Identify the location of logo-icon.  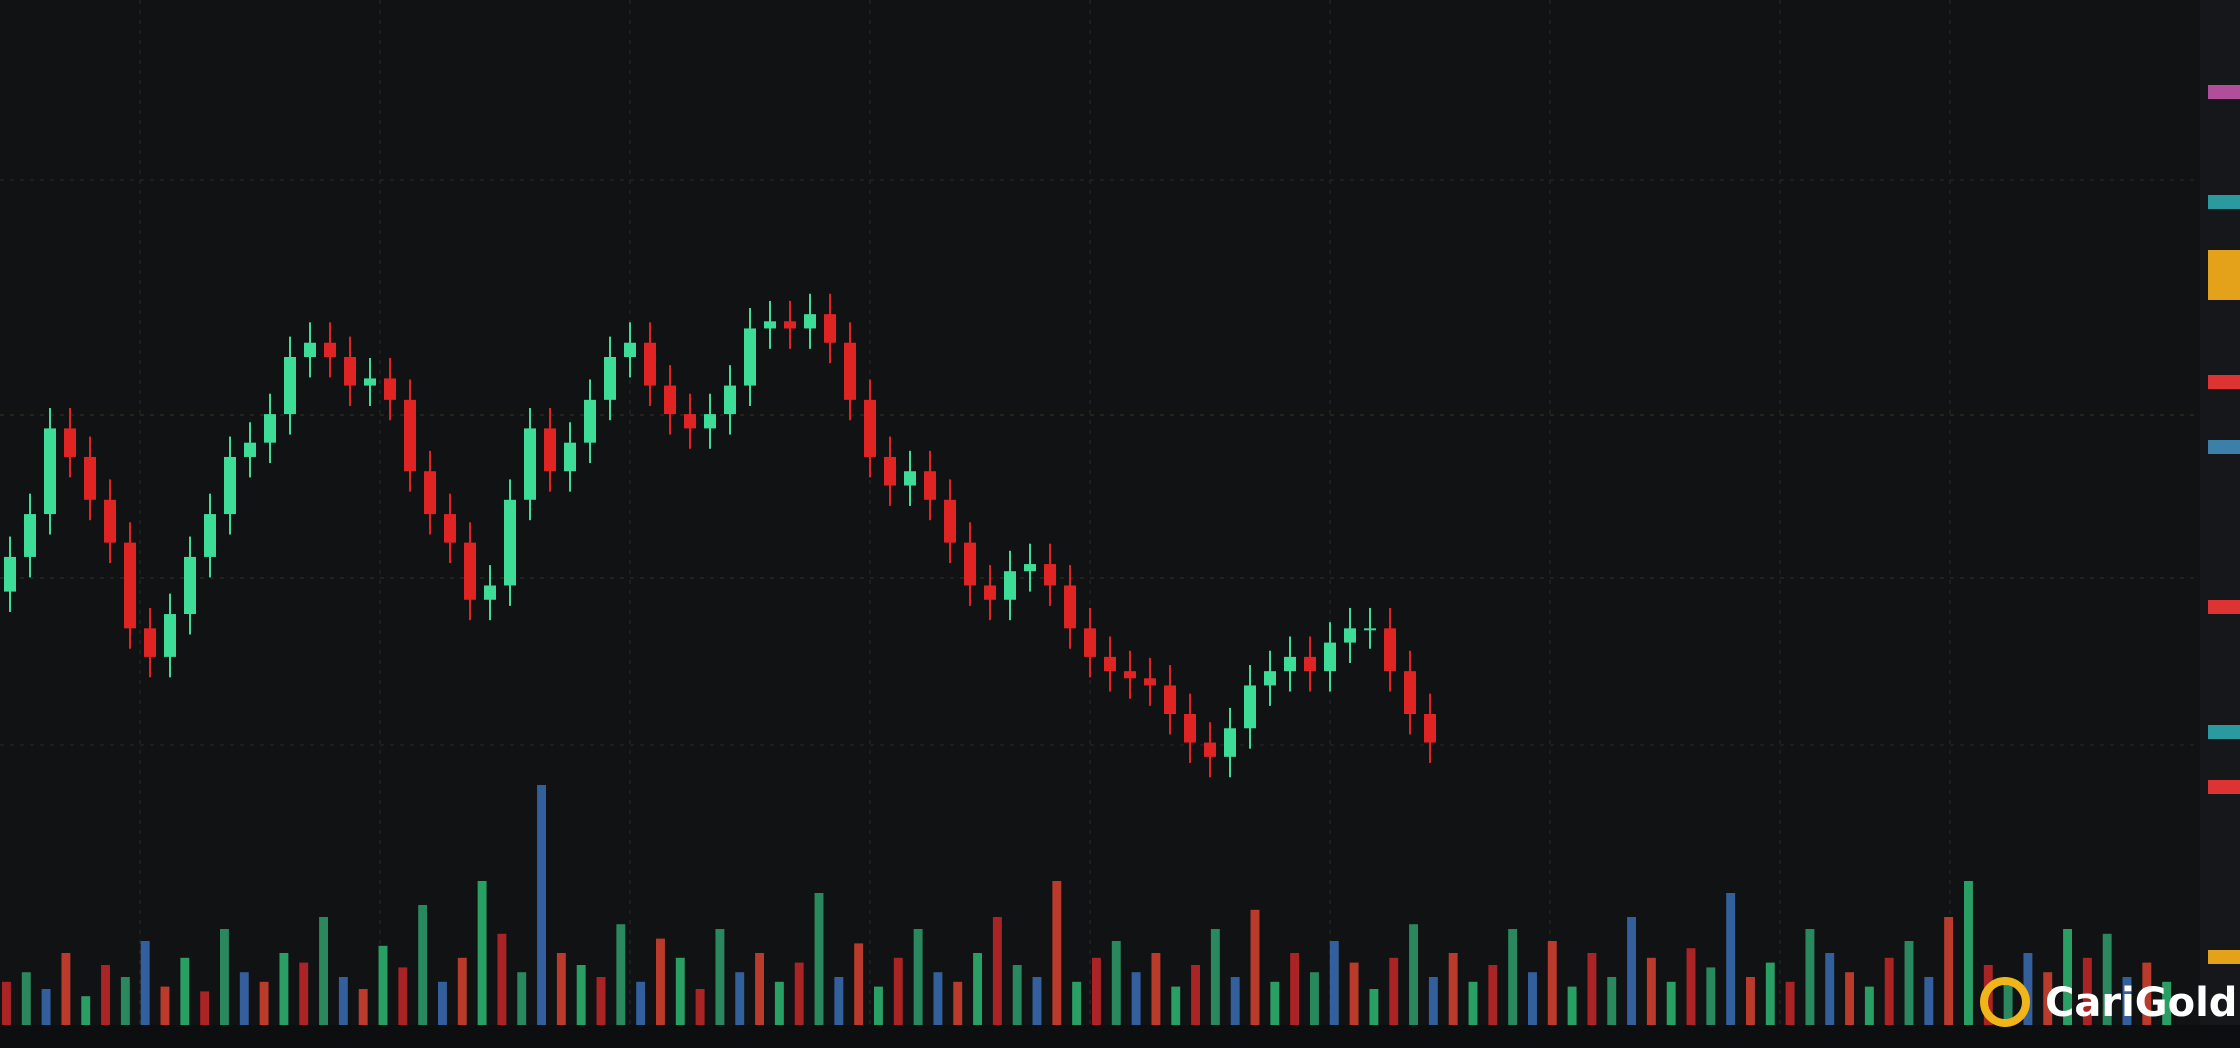
(2005, 1002).